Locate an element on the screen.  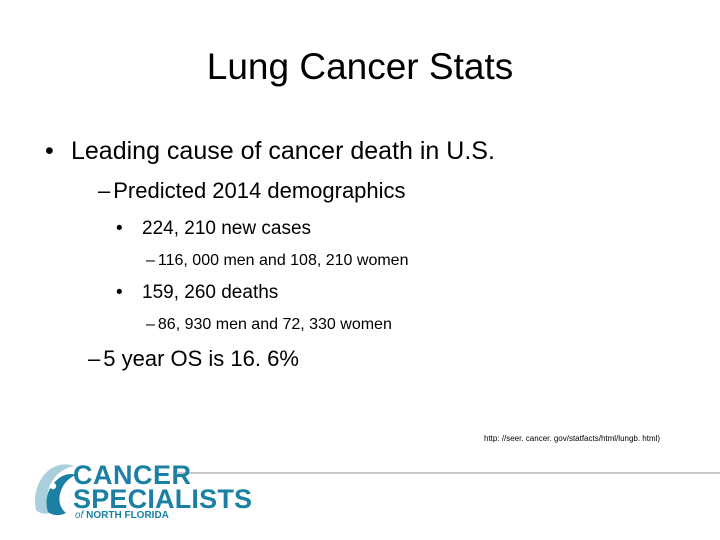
bullet-text: 116, 000 men and 108, 210 women is located at coordinates (283, 260).